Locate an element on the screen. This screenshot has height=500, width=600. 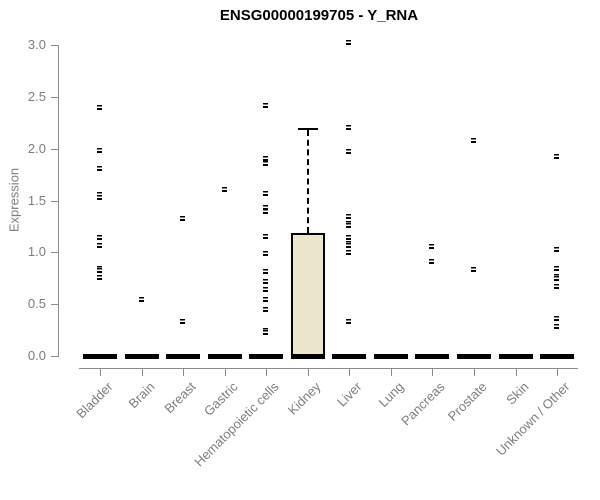
y-tick-label: 2.0 is located at coordinates (36, 148).